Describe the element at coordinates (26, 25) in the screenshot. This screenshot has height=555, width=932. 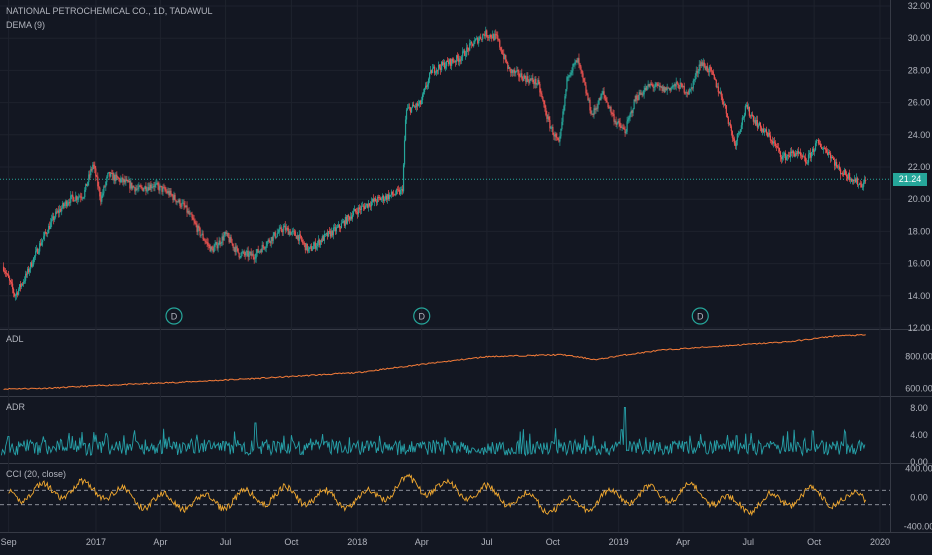
I see `indicator-label: DEMA (9)` at that location.